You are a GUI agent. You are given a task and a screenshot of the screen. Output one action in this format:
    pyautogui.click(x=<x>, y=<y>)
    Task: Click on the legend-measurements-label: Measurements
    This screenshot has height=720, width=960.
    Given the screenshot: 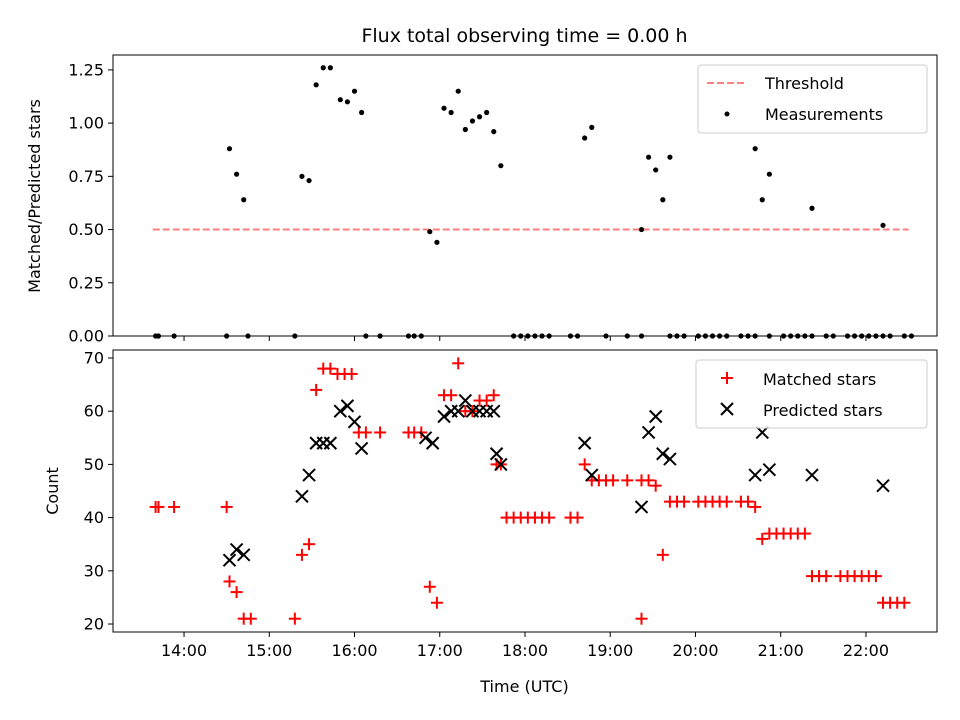 What is the action you would take?
    pyautogui.click(x=824, y=114)
    